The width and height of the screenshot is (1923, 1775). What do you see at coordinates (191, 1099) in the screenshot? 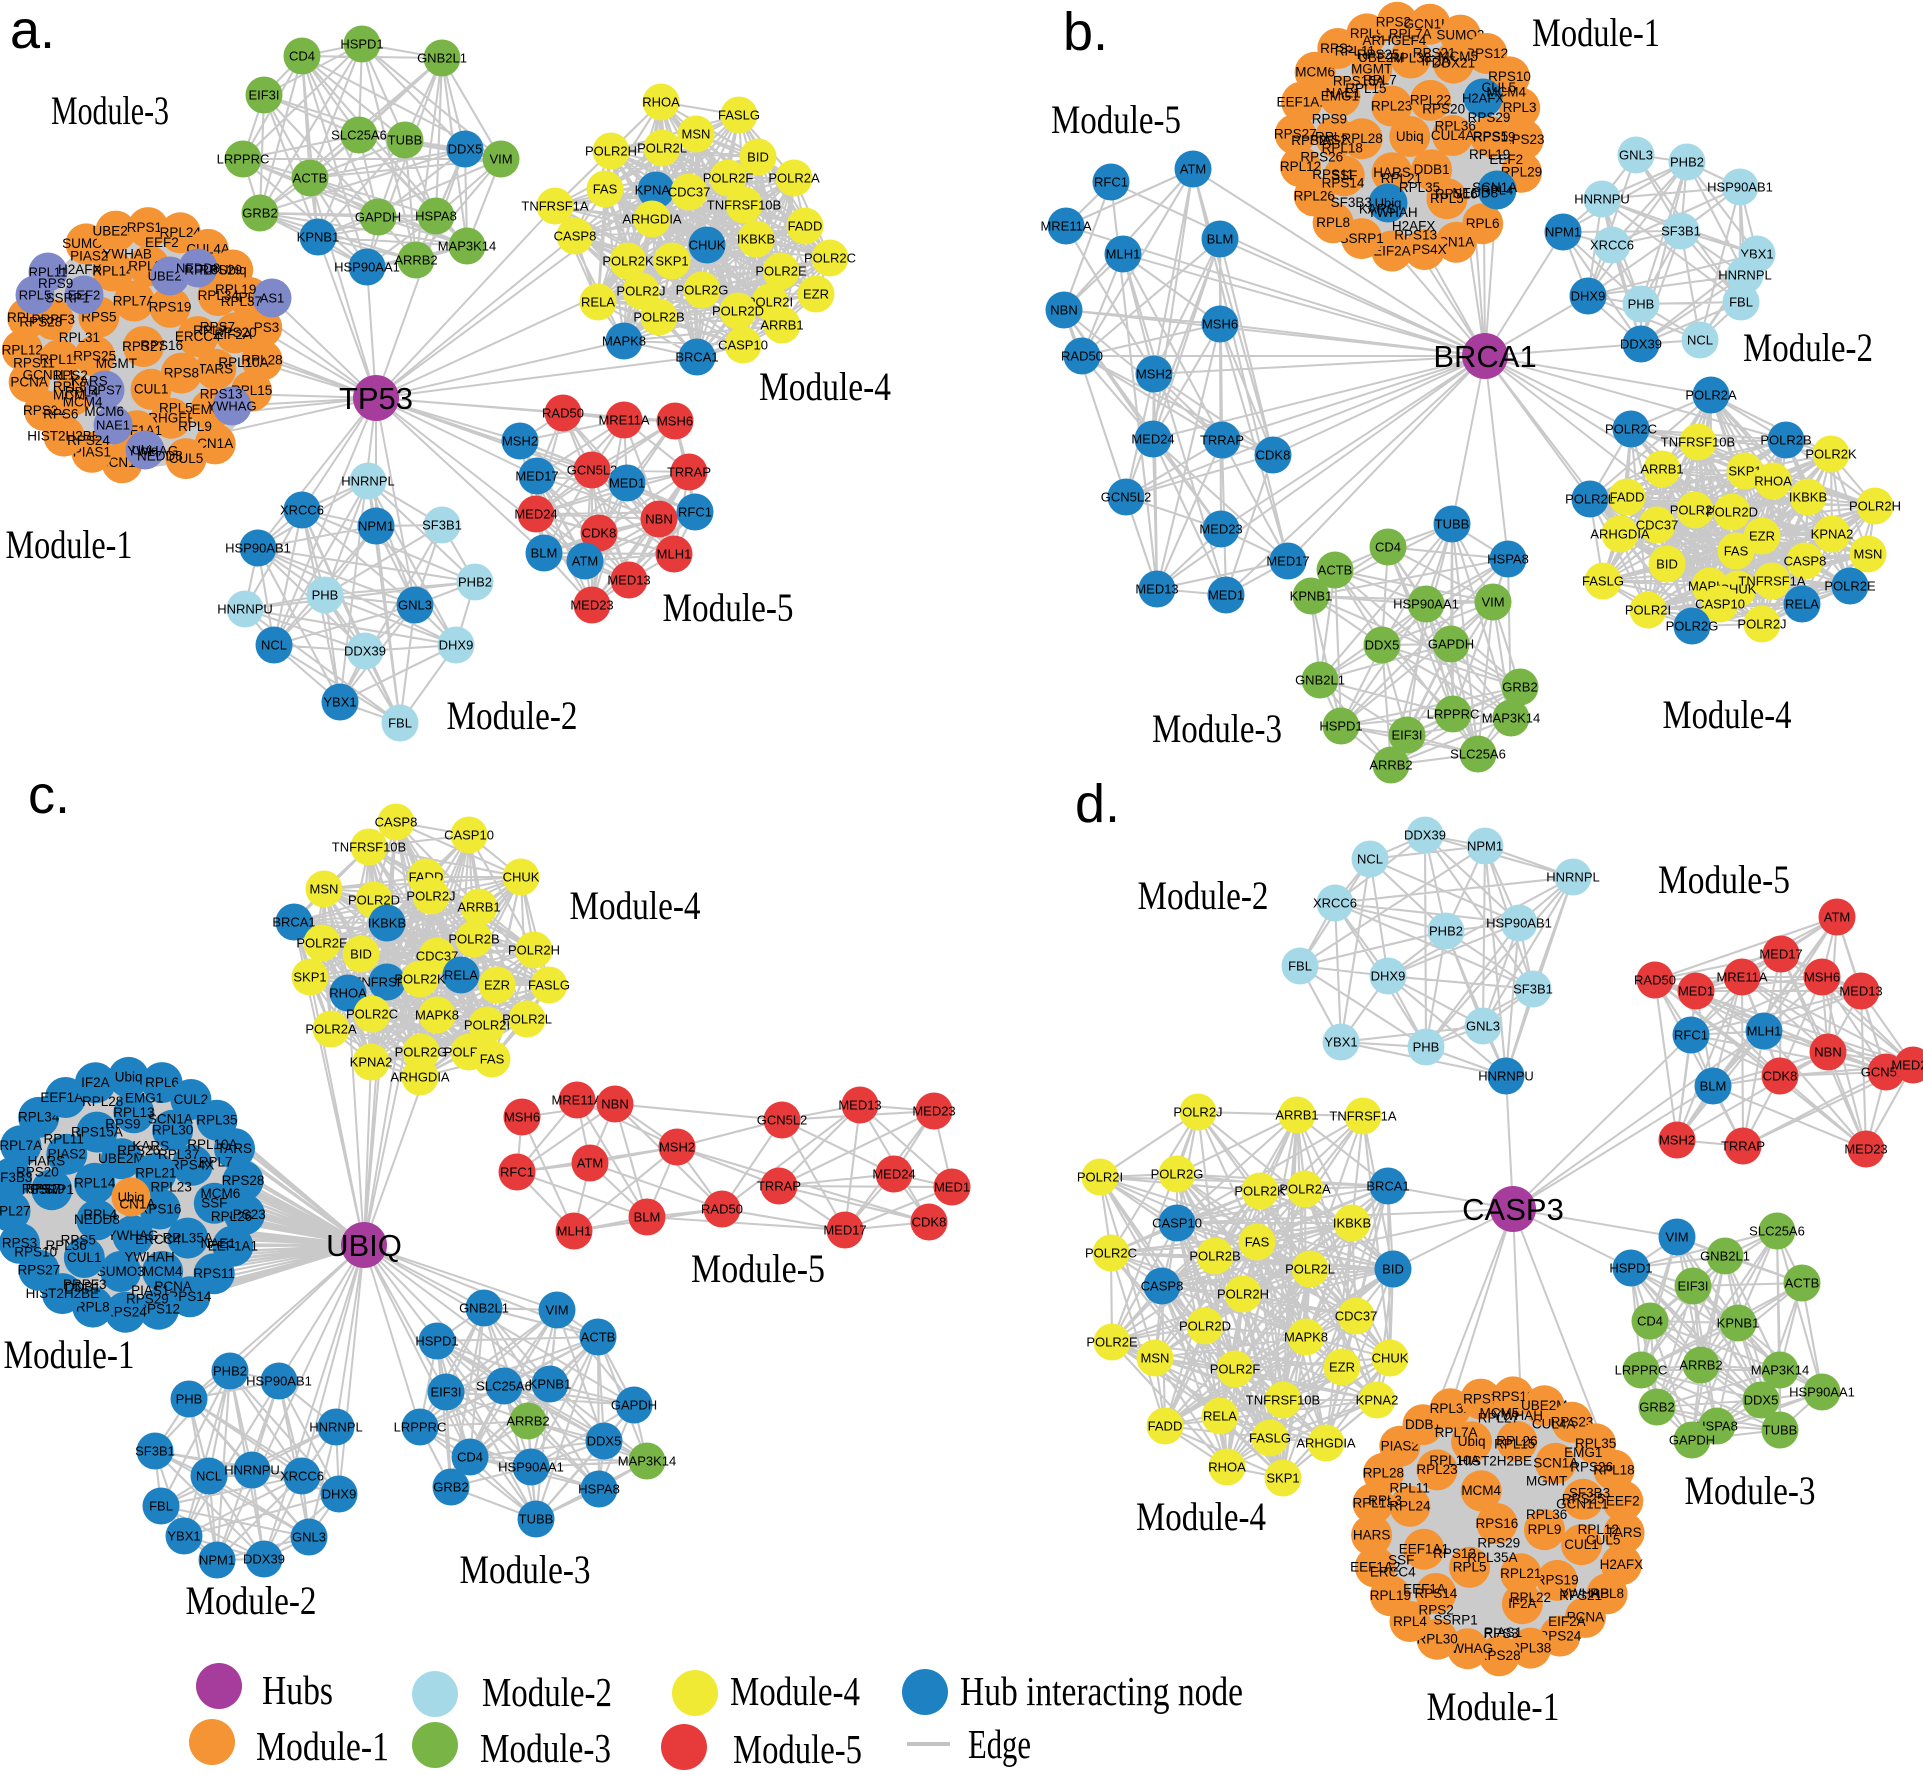
I see `svg-text: CUL2` at bounding box center [191, 1099].